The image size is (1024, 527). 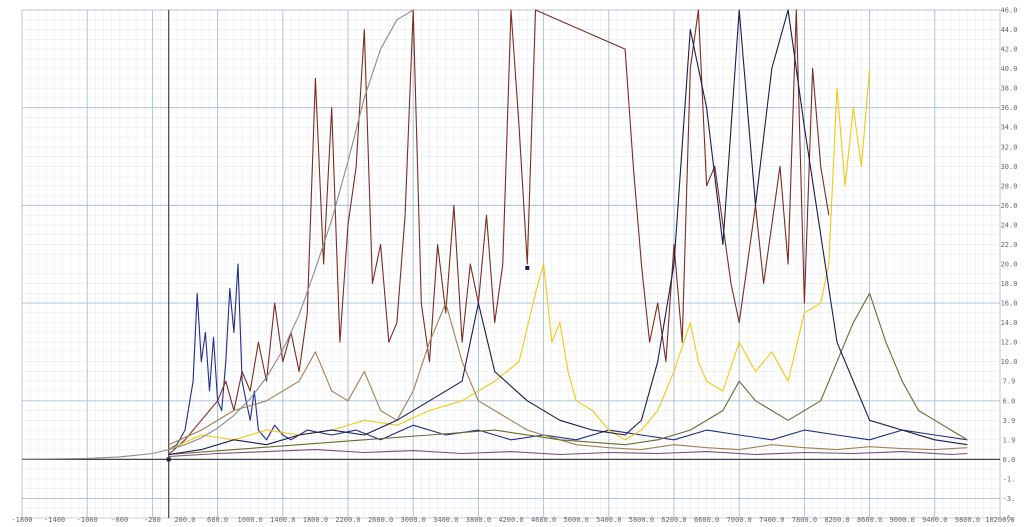 I want to click on y-tick-label: 38.0, so click(x=1009, y=89).